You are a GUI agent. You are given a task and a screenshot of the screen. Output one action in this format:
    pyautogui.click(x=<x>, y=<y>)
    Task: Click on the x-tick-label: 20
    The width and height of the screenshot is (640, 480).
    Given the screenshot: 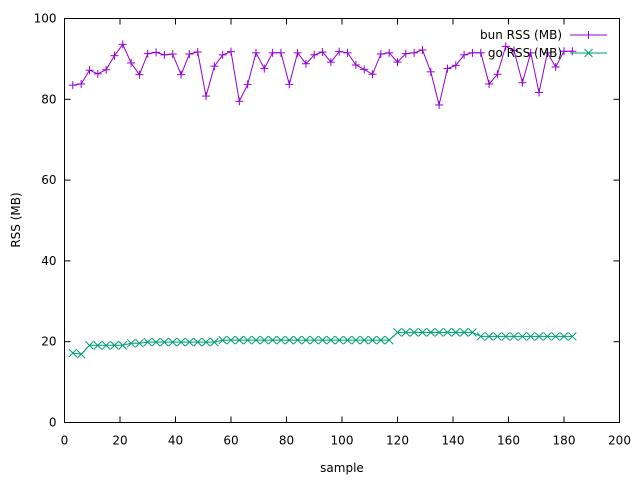 What is the action you would take?
    pyautogui.click(x=119, y=441)
    